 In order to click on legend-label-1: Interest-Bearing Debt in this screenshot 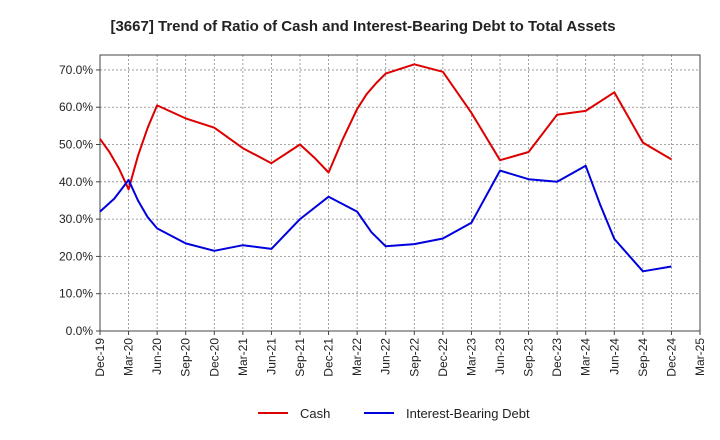, I will do `click(468, 413)`.